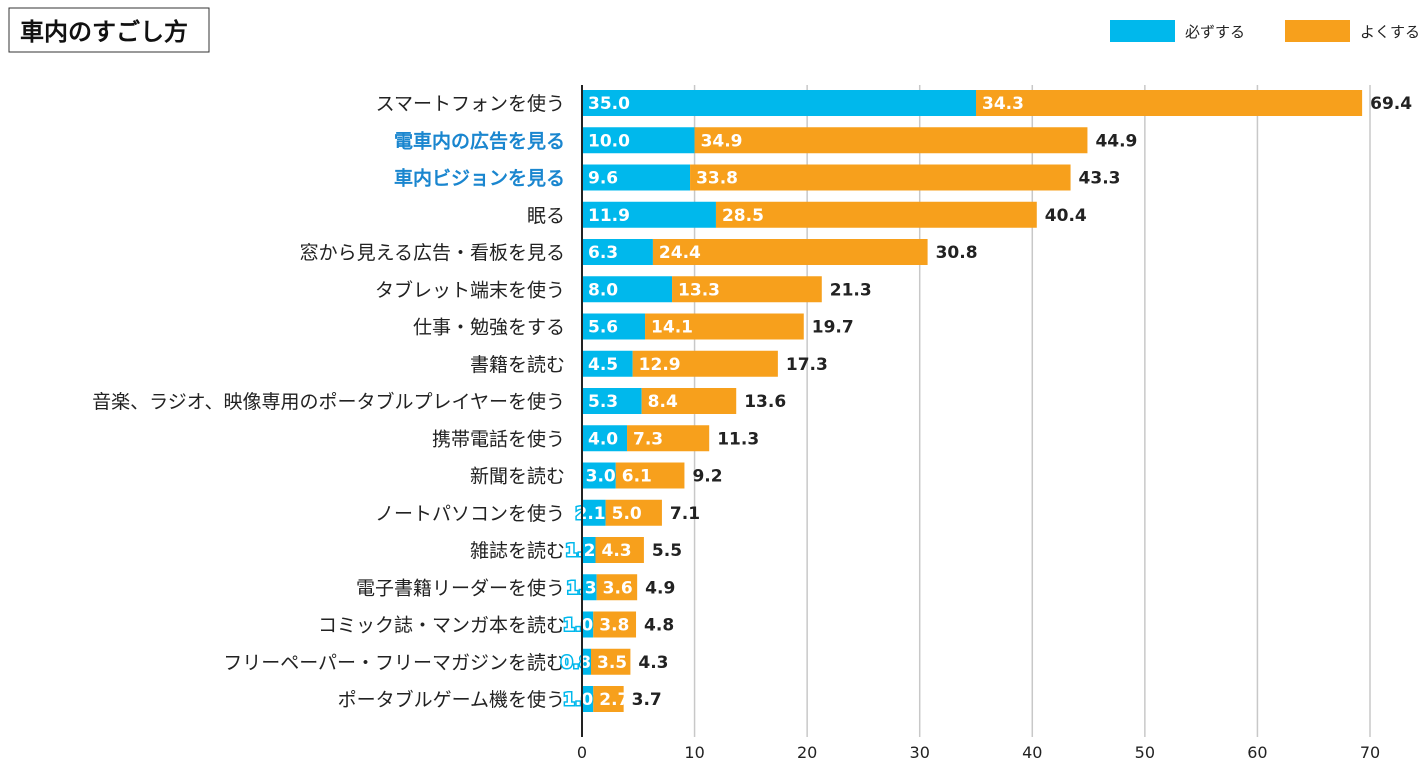 The image size is (1422, 769). What do you see at coordinates (489, 328) in the screenshot?
I see `category-label: 仕事・勉強をする` at bounding box center [489, 328].